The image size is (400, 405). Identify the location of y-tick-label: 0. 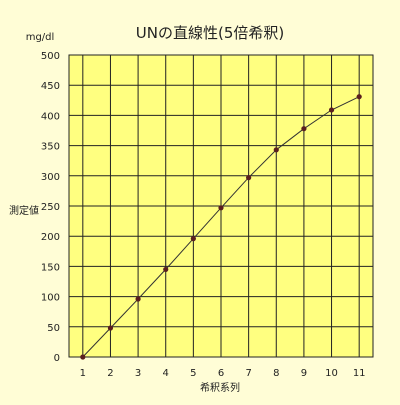
(57, 358).